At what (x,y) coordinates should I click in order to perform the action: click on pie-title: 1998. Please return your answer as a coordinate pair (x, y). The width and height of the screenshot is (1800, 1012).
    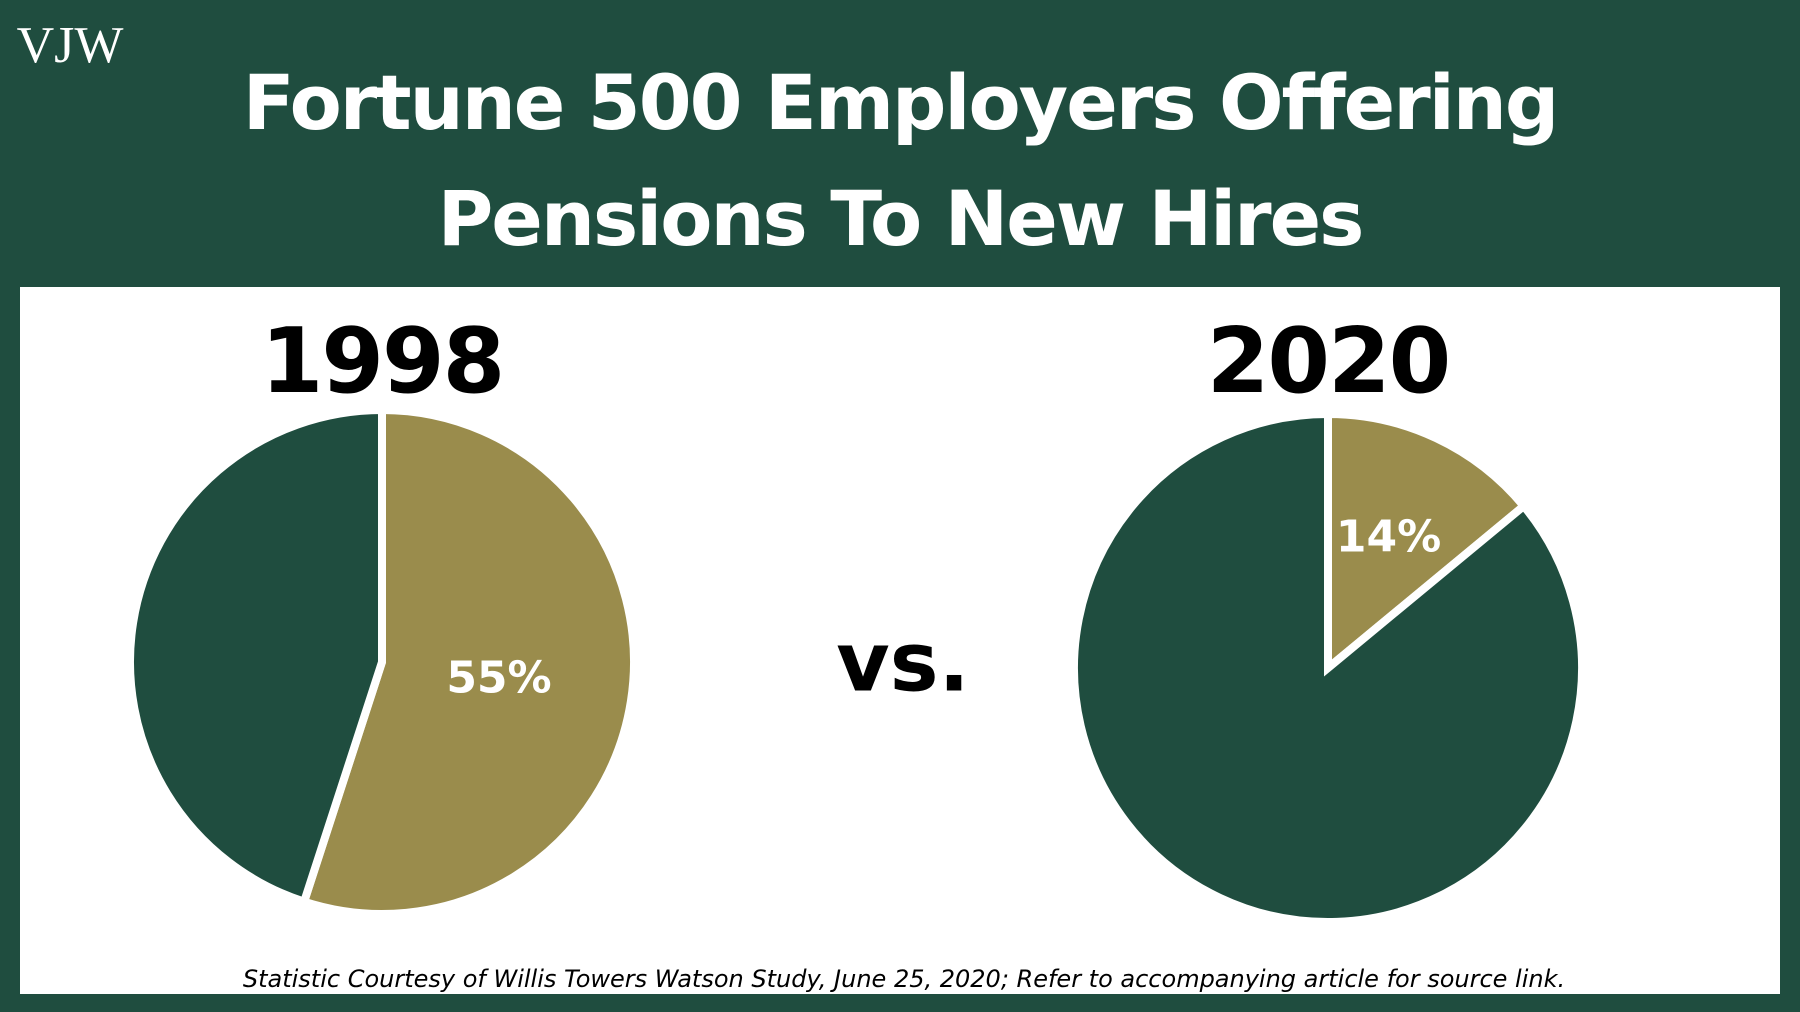
    Looking at the image, I should click on (382, 361).